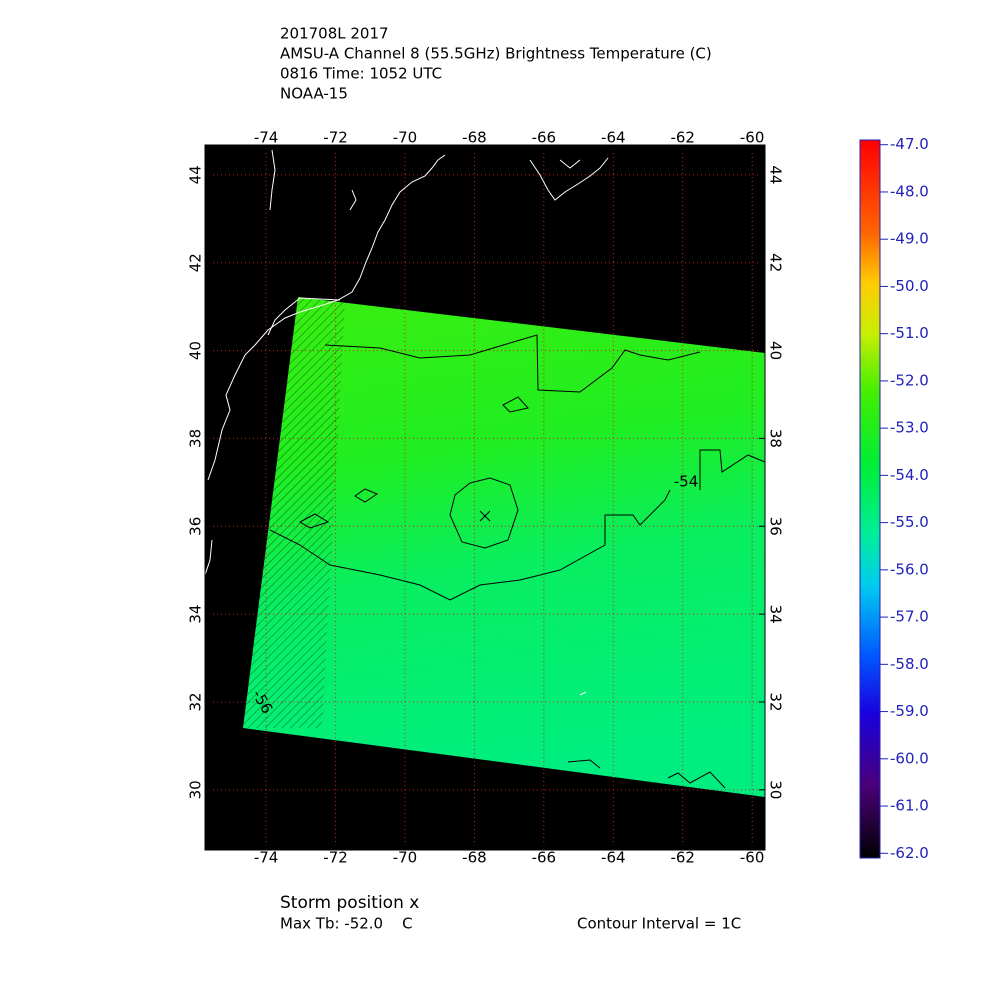 The image size is (1000, 1000). What do you see at coordinates (909, 711) in the screenshot?
I see `colorbar-label: -59.0` at bounding box center [909, 711].